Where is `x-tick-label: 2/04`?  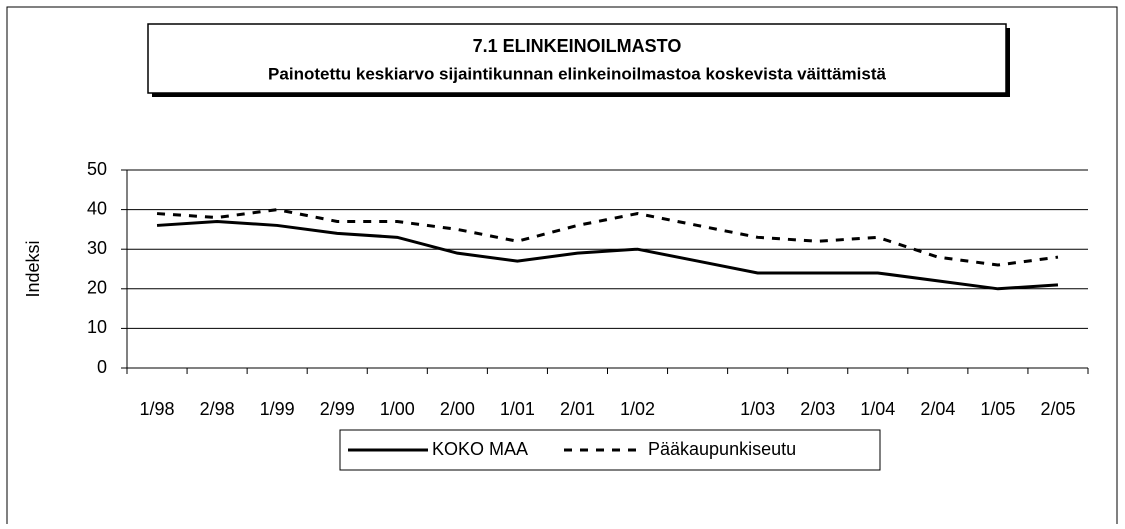
x-tick-label: 2/04 is located at coordinates (937, 409).